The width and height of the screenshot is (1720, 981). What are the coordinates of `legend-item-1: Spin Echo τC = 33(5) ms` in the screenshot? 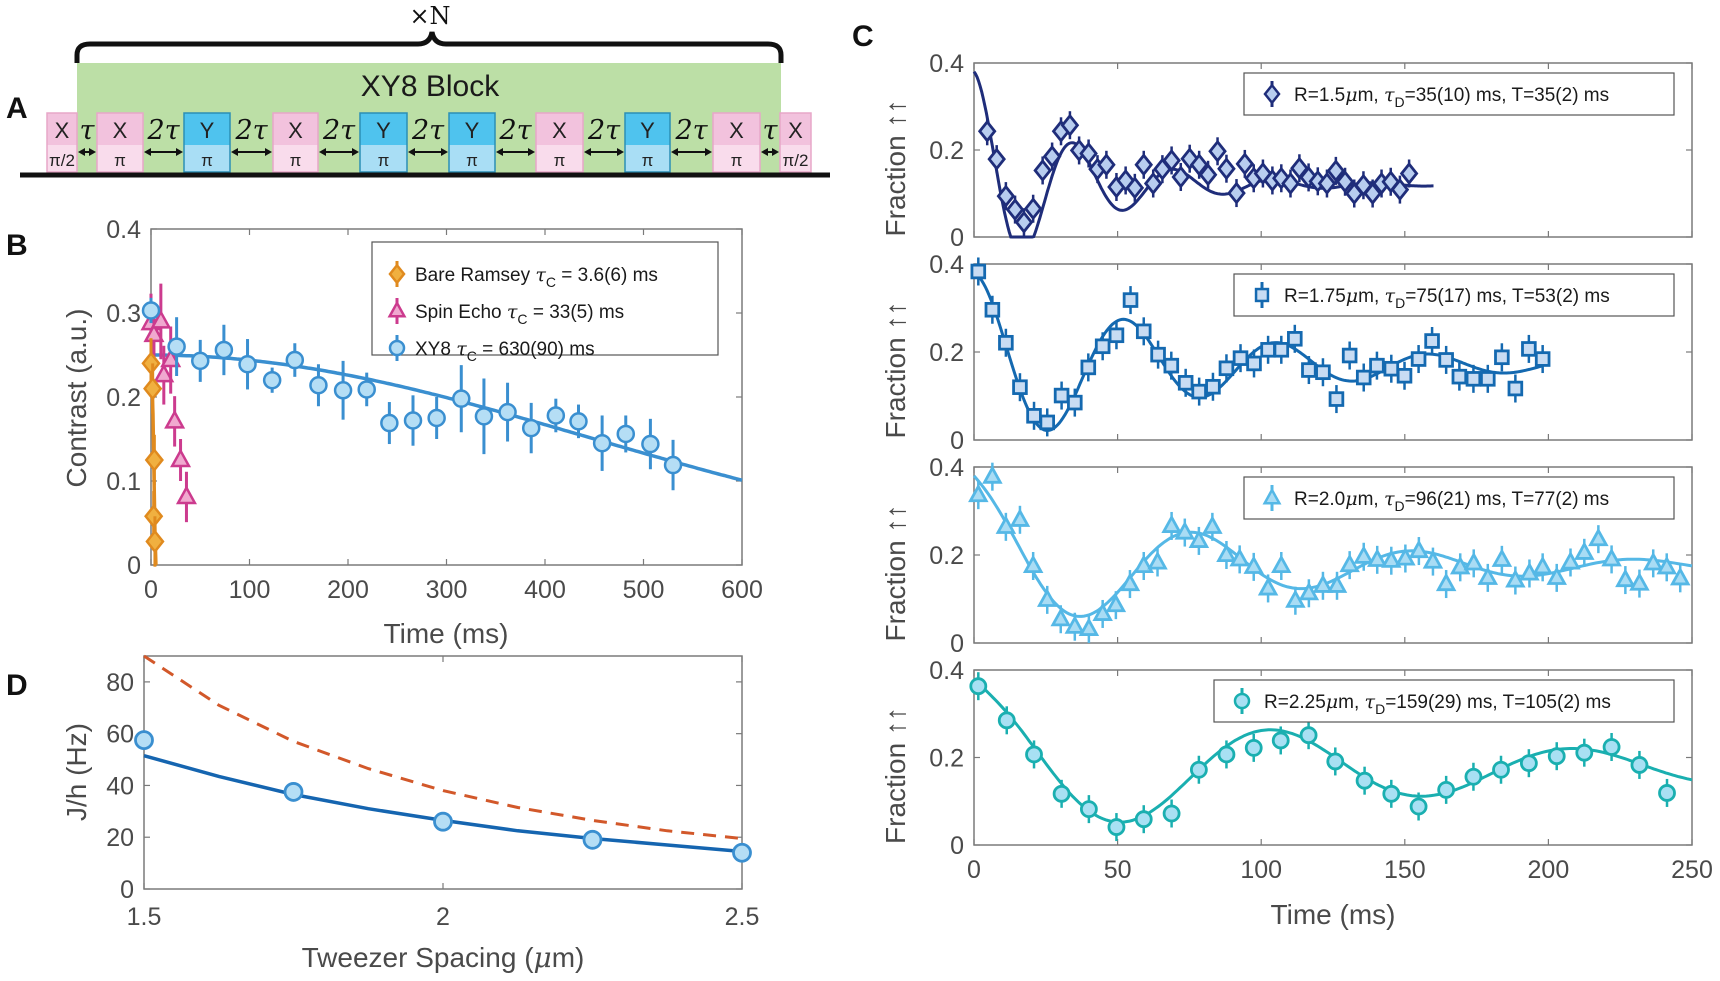 It's located at (505, 312).